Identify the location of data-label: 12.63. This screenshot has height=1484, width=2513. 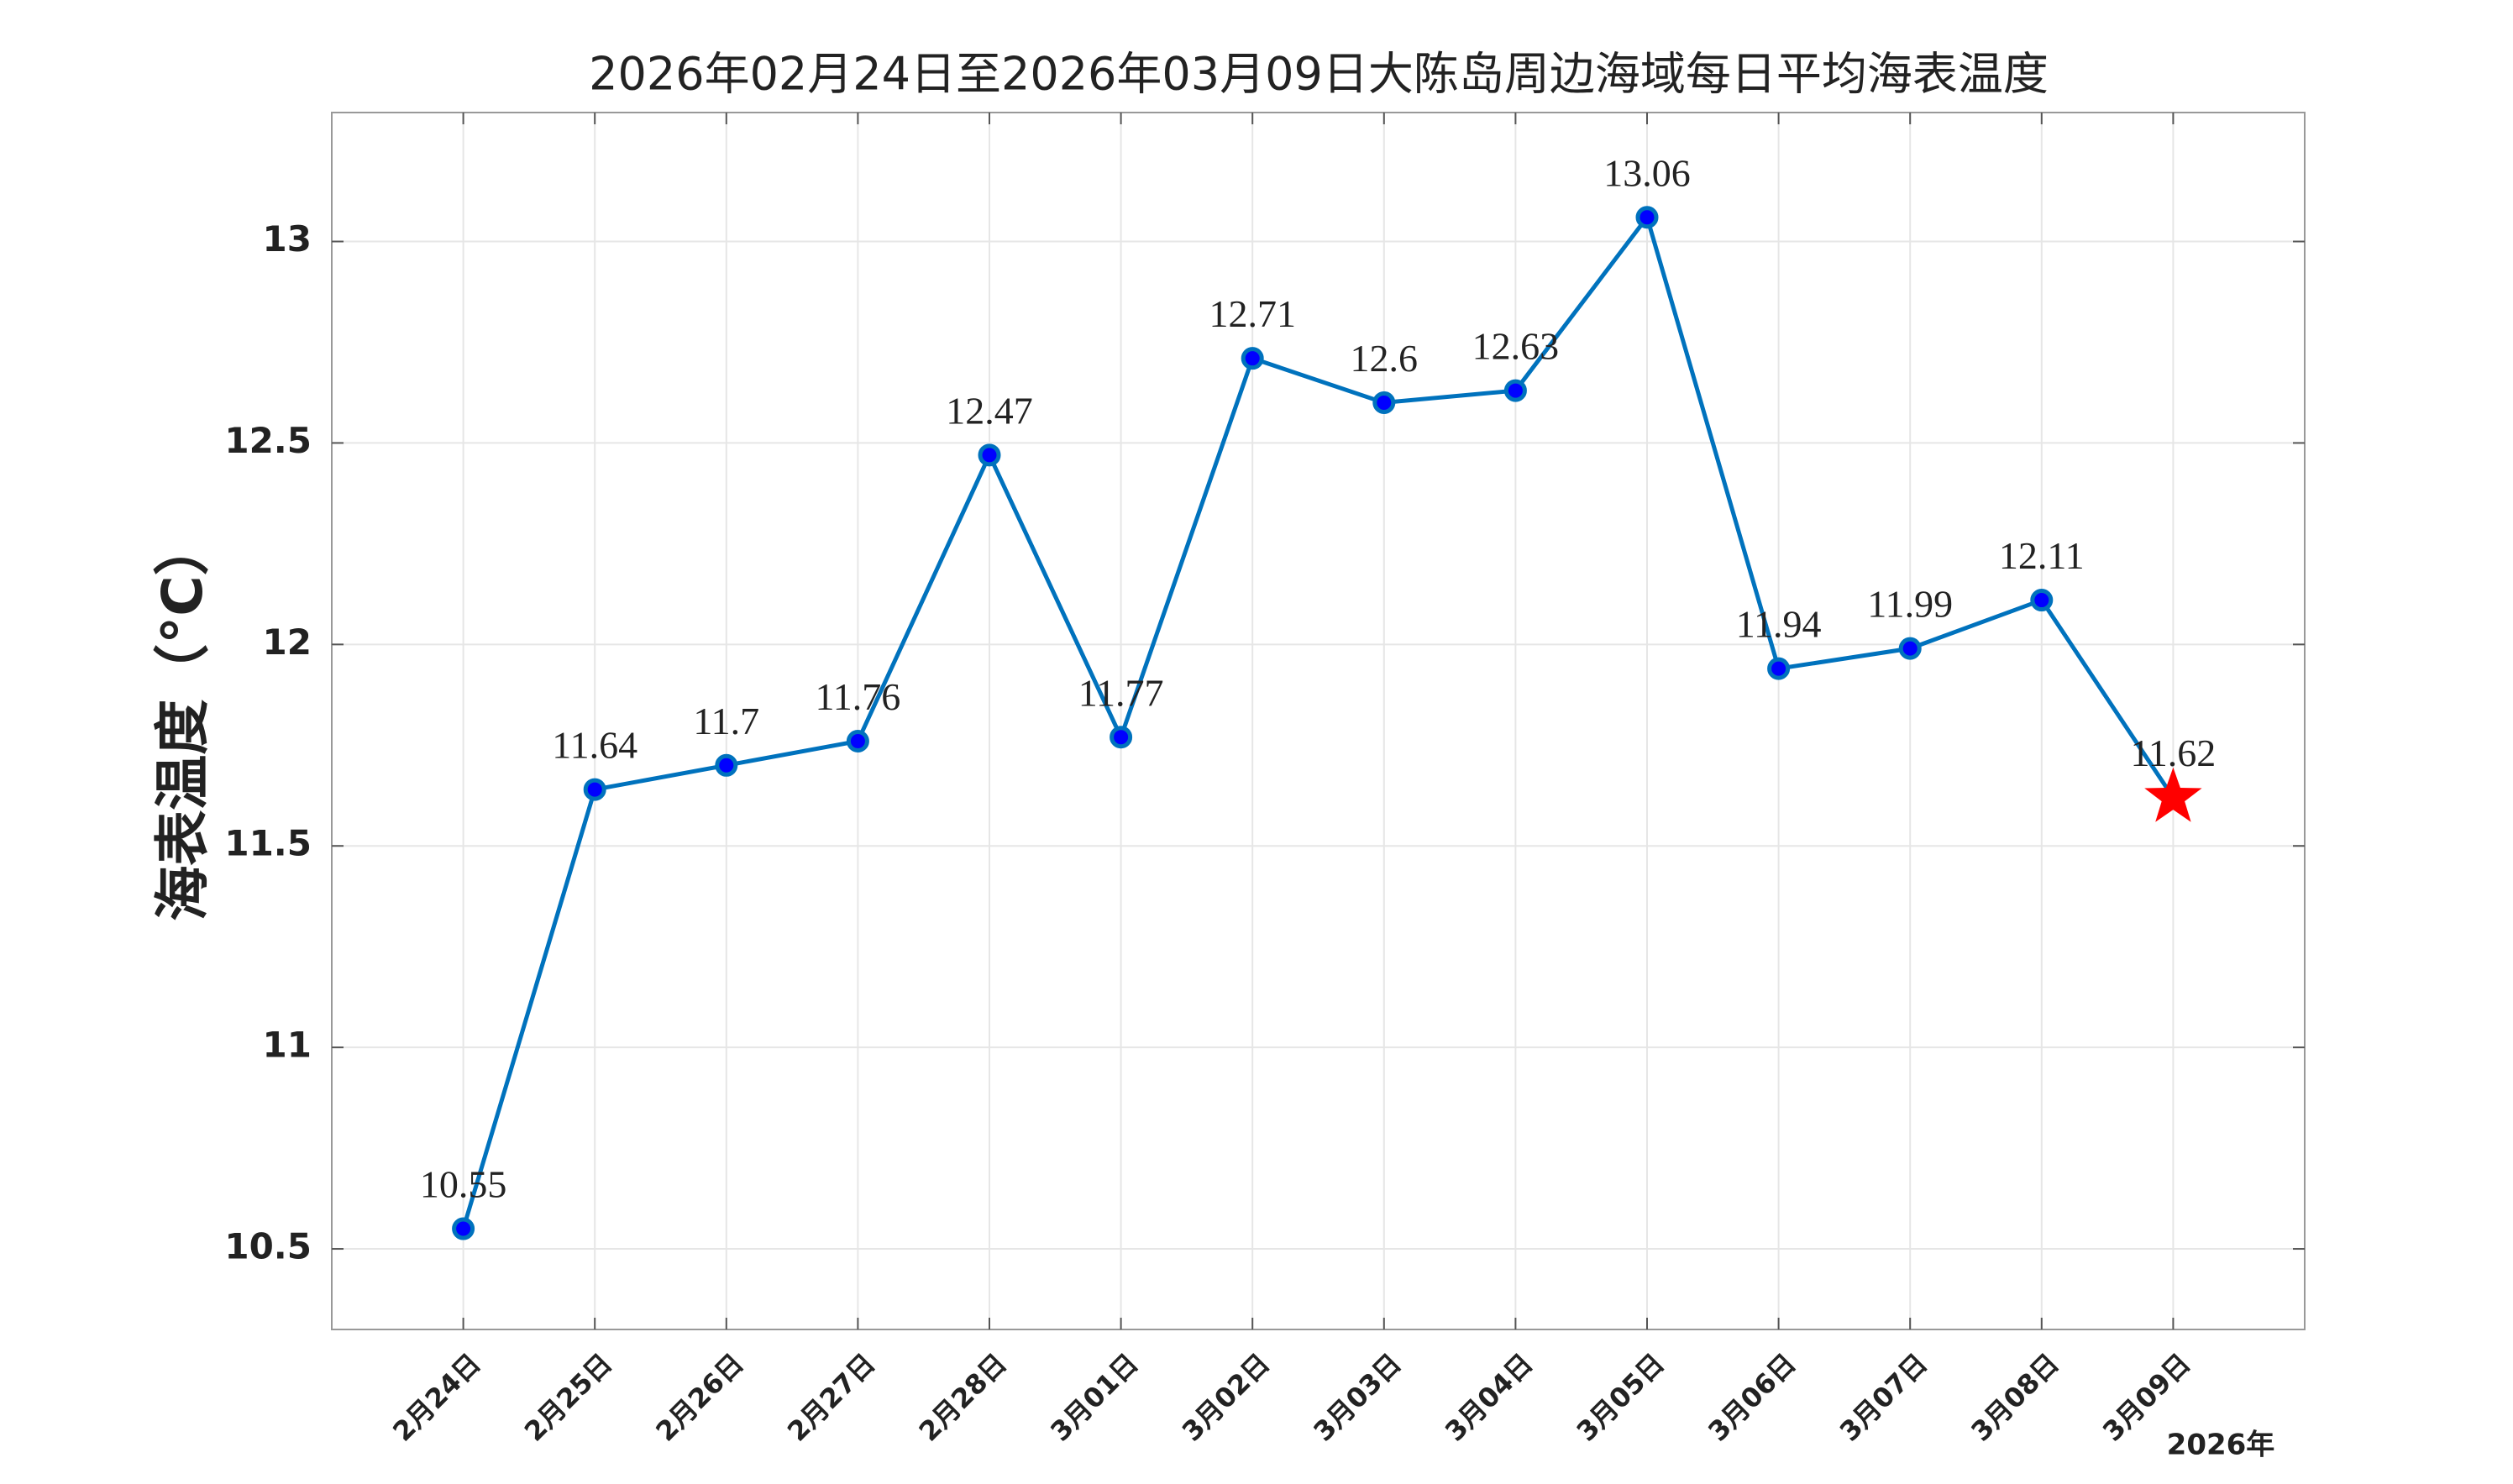
(1516, 347).